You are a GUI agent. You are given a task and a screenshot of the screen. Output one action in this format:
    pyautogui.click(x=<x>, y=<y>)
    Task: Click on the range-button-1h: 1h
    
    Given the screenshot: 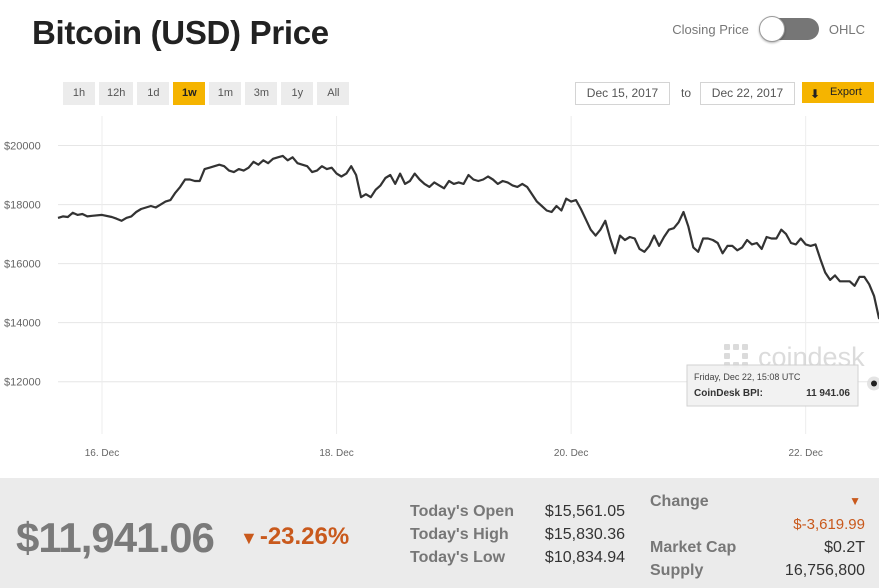 What is the action you would take?
    pyautogui.click(x=79, y=93)
    